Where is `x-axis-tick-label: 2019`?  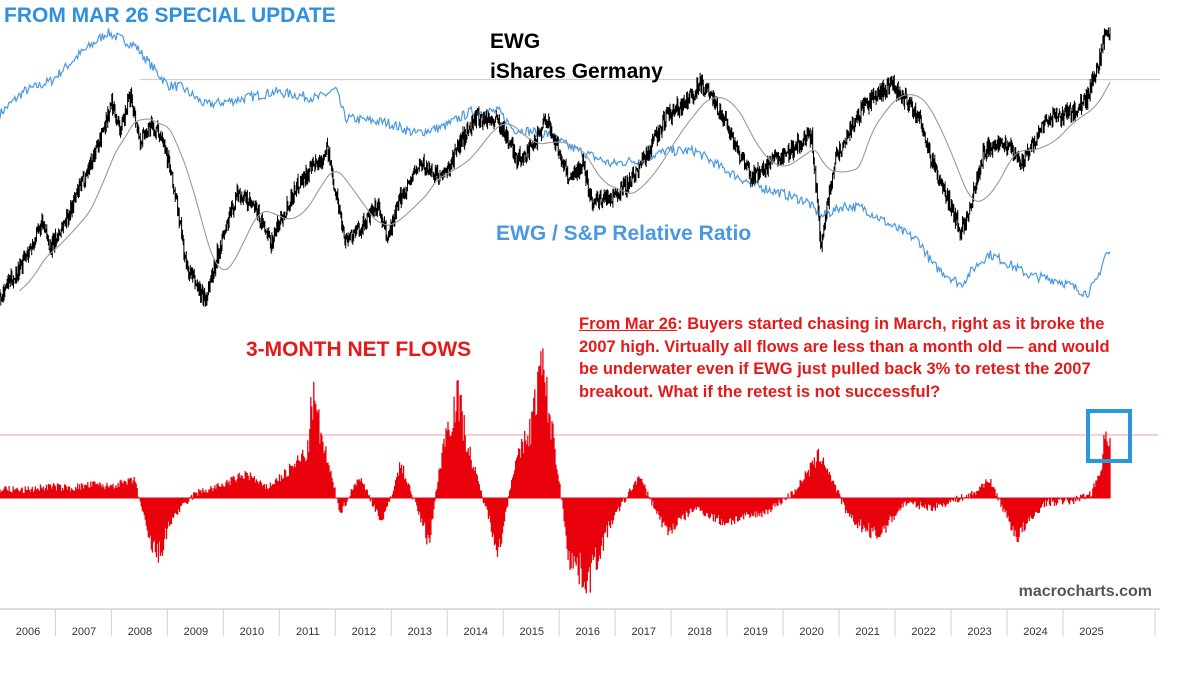 x-axis-tick-label: 2019 is located at coordinates (755, 632).